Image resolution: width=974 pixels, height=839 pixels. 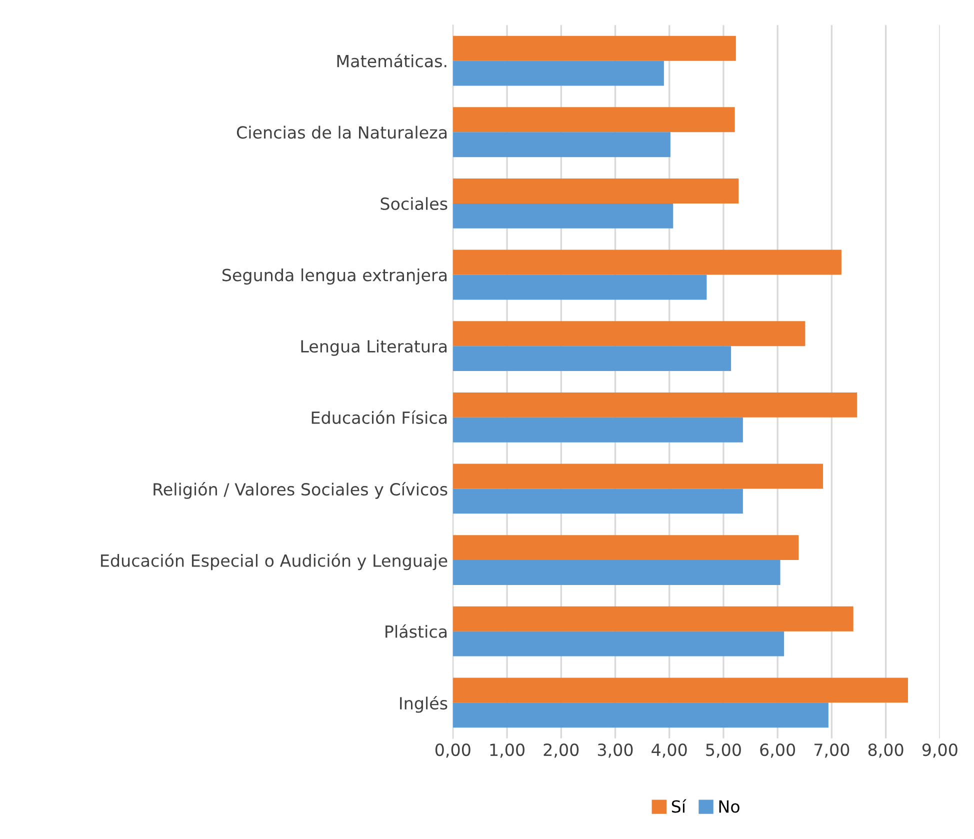 I want to click on y-tick-label: Educación Física, so click(x=379, y=417).